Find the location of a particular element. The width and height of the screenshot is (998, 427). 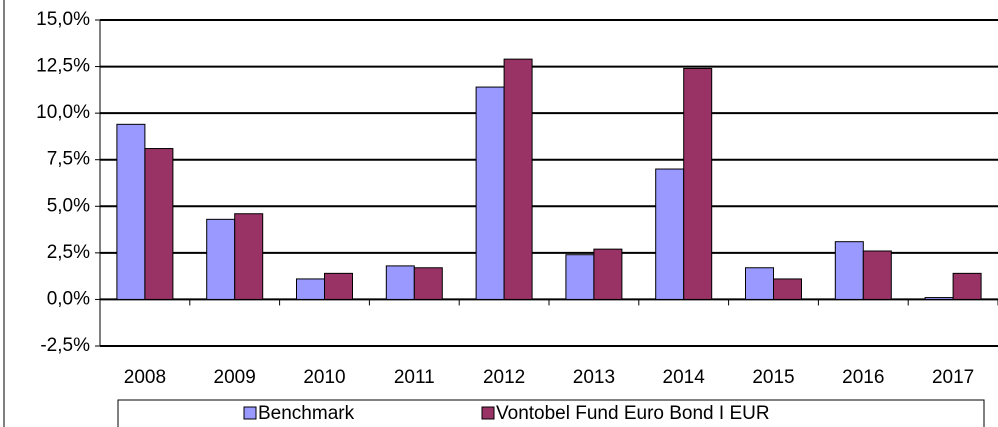

y-tick-label: 0,0% is located at coordinates (68, 298).